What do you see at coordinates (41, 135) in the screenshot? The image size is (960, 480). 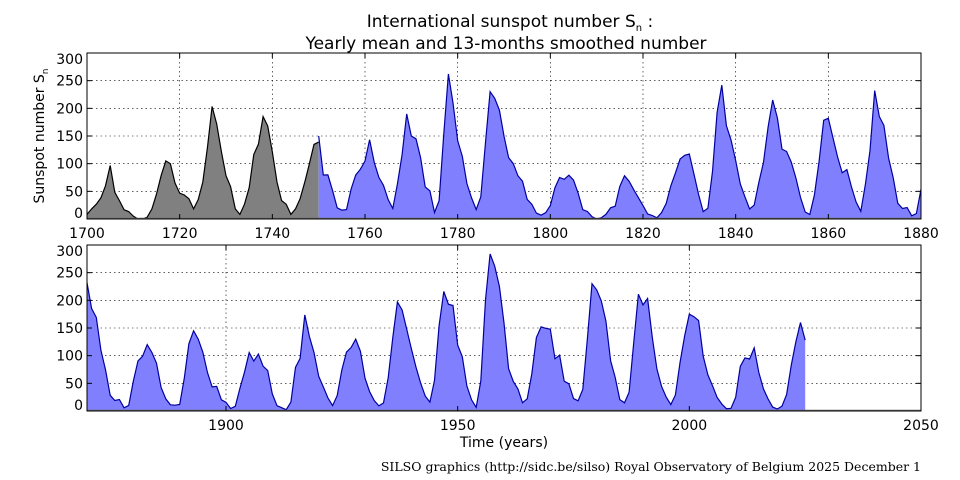 I see `y-axis-label: Sunspot number Sn` at bounding box center [41, 135].